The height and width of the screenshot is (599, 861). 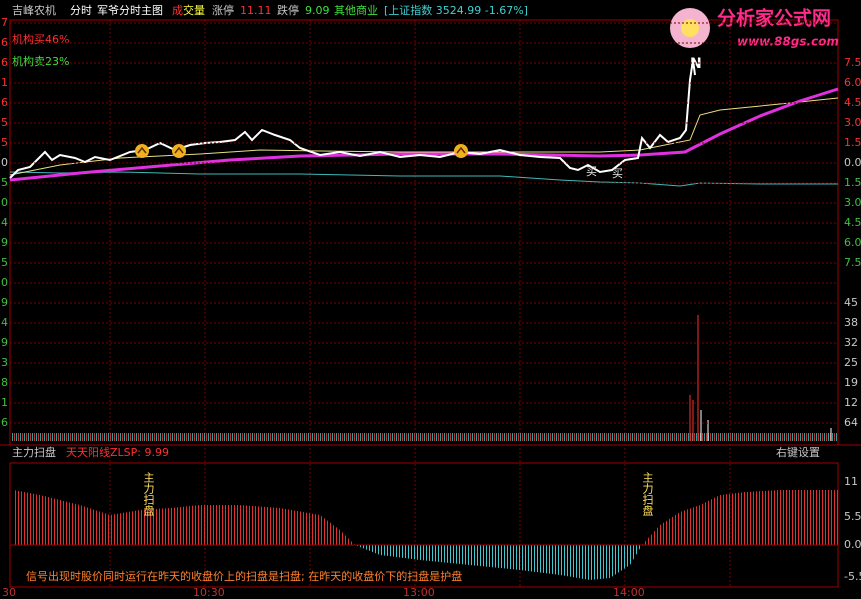 What do you see at coordinates (798, 452) in the screenshot?
I see `settings-button: 右键设置` at bounding box center [798, 452].